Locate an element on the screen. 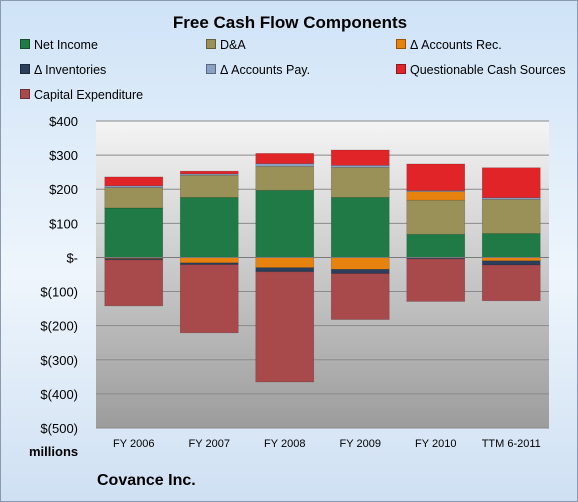 Image resolution: width=578 pixels, height=502 pixels. legend-label: Questionable Cash Sources is located at coordinates (488, 70).